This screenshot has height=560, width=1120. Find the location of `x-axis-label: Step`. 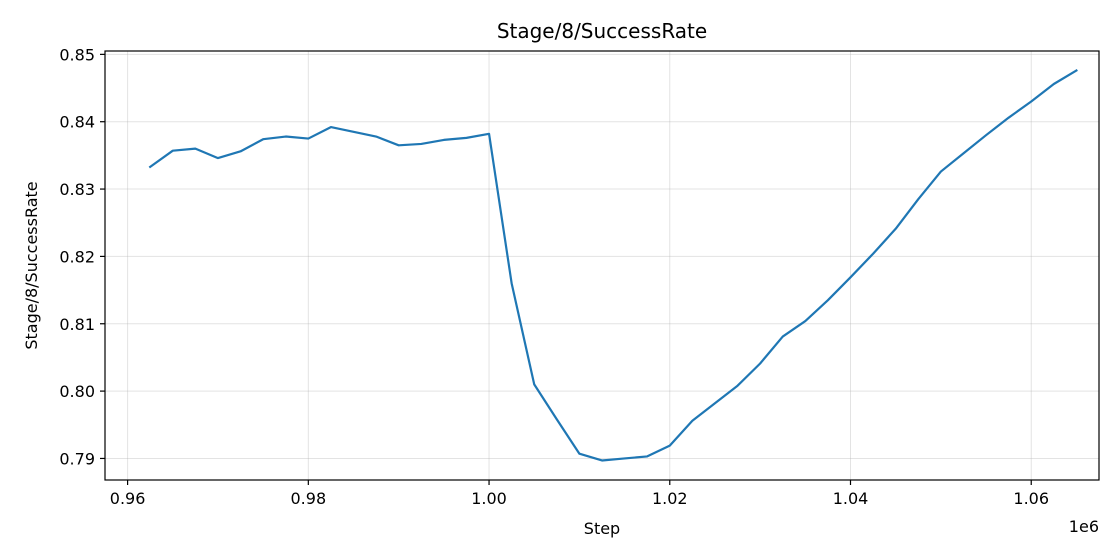

x-axis-label: Step is located at coordinates (602, 528).